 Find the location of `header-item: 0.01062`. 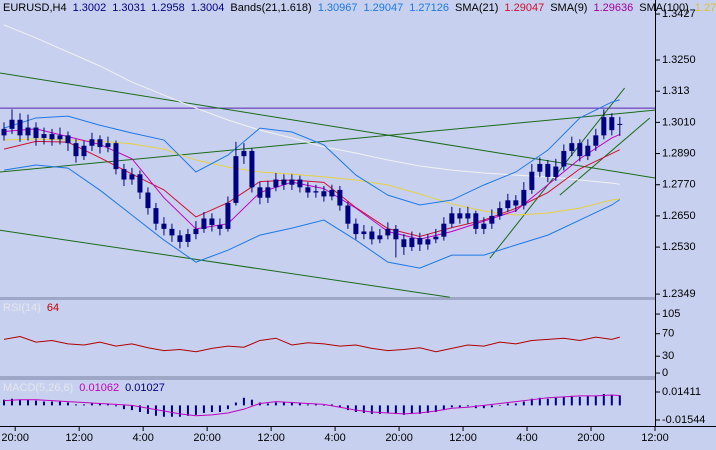

header-item: 0.01062 is located at coordinates (99, 388).